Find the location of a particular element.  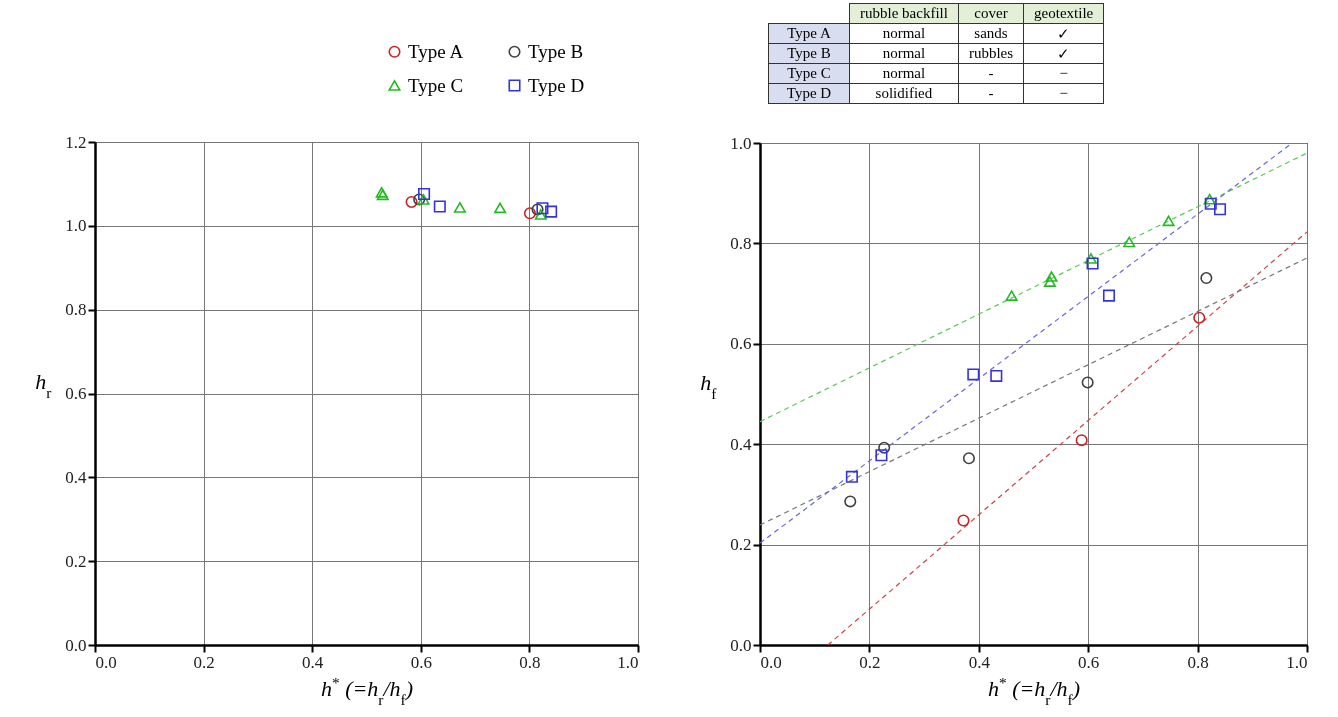

category-label: cover is located at coordinates (991, 13).